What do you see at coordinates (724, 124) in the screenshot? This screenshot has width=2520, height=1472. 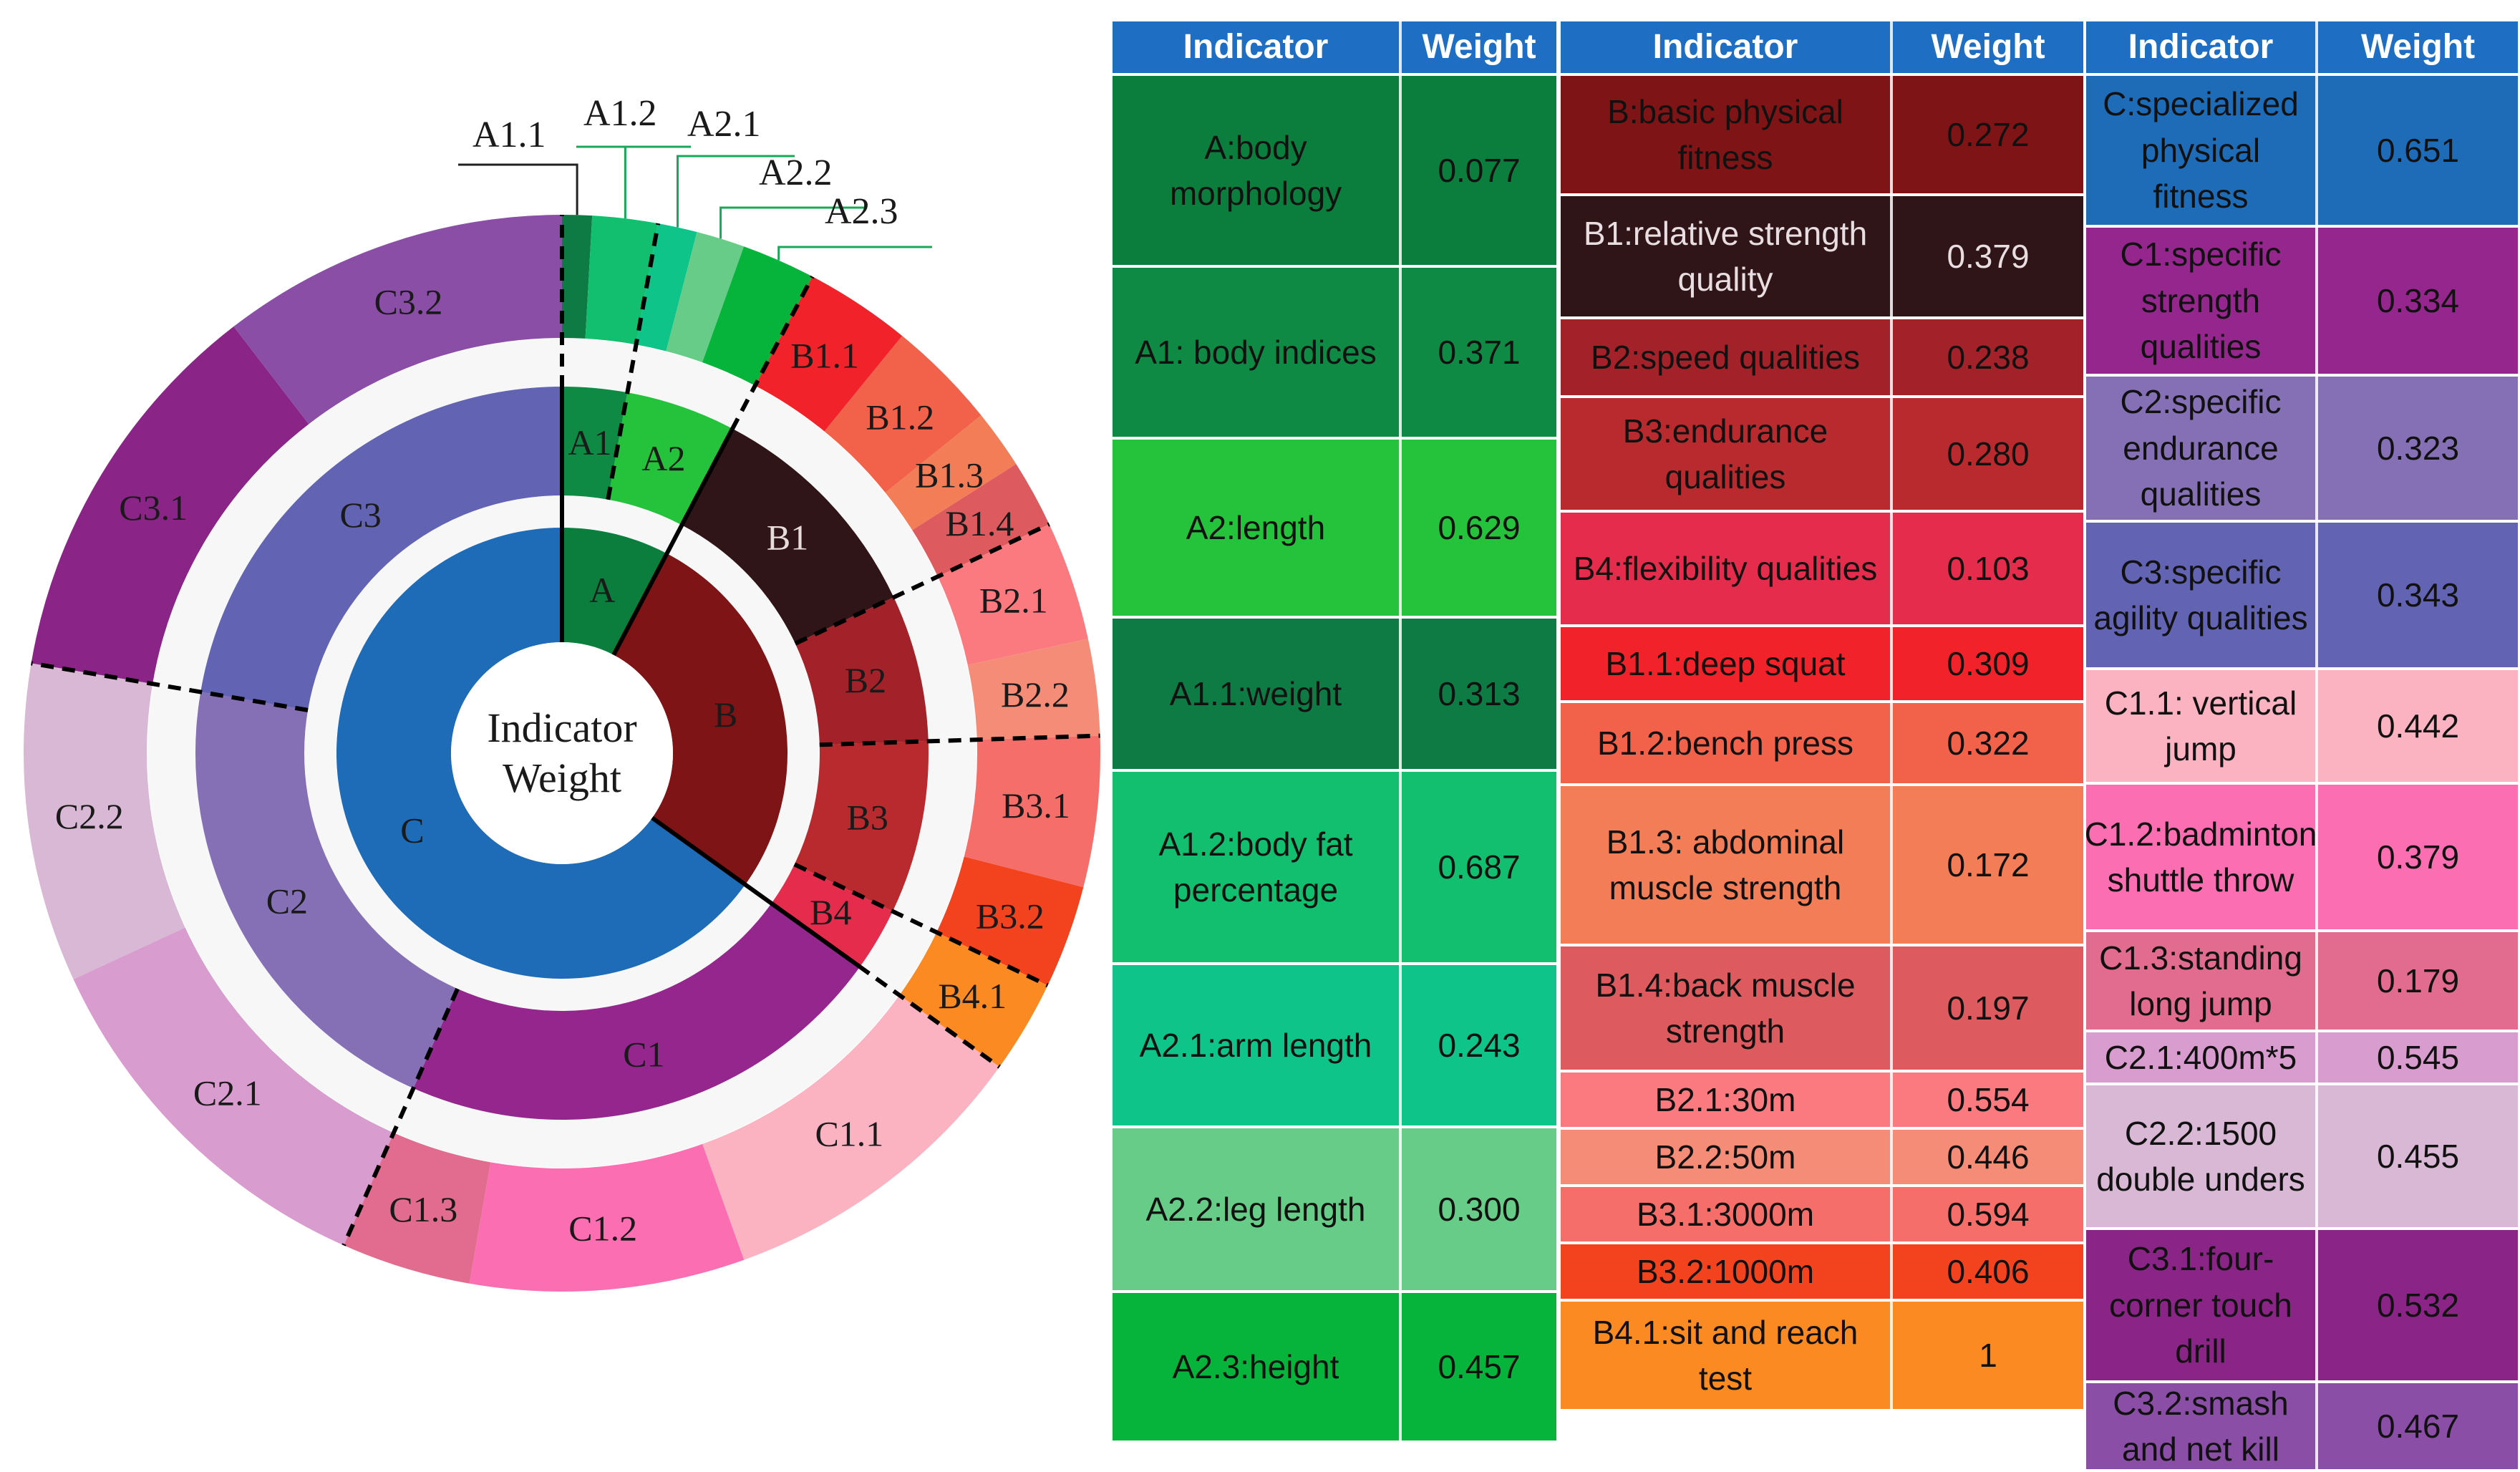 I see `label-a2-1: A2.1` at bounding box center [724, 124].